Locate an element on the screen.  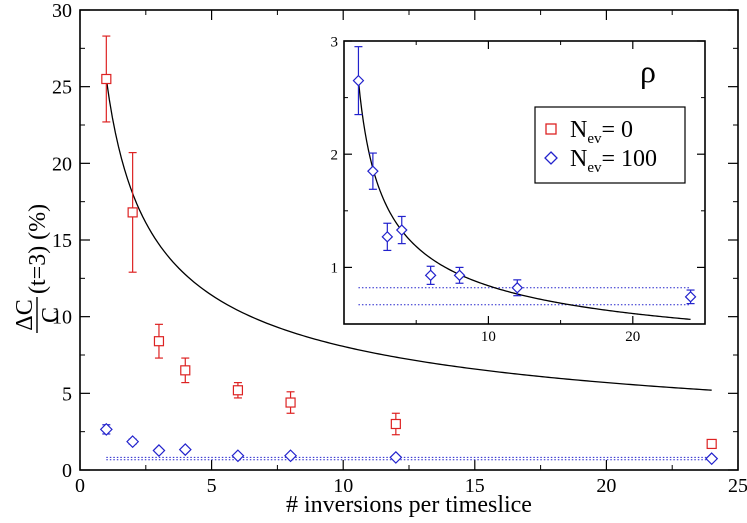
y-tick-label: 25 is located at coordinates (62, 88).